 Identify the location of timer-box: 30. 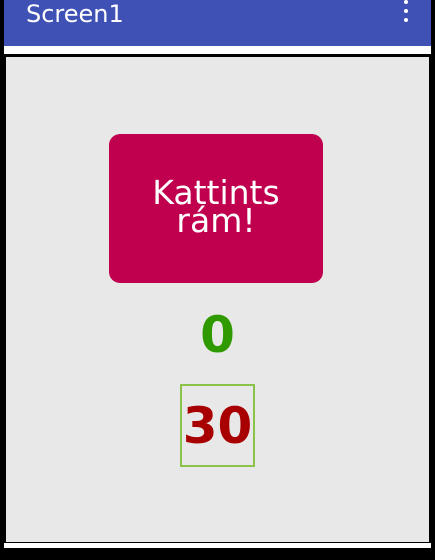
(217, 425).